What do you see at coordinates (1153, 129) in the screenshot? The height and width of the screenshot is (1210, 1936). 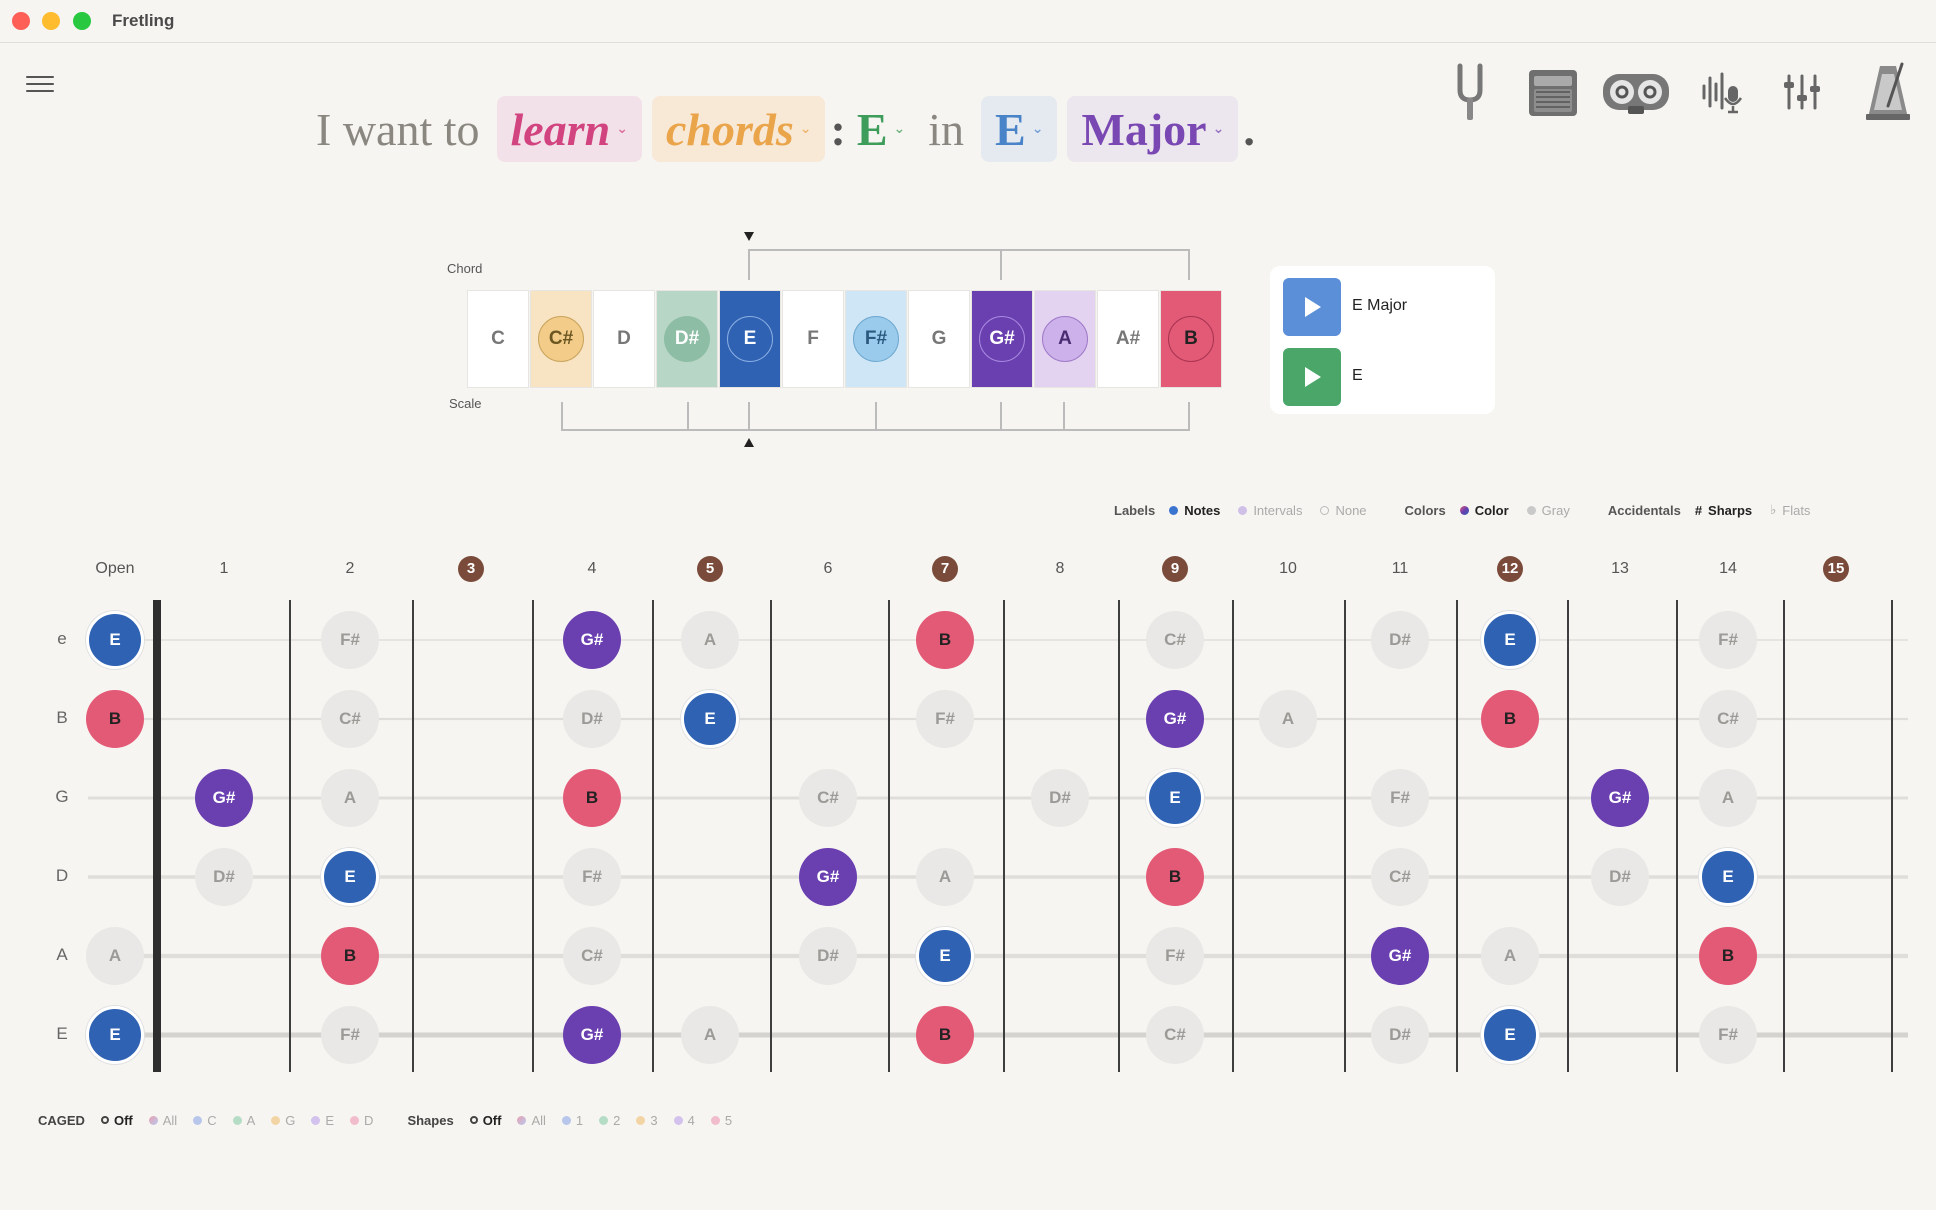 I see `scale-dropdown: Major ⌄` at bounding box center [1153, 129].